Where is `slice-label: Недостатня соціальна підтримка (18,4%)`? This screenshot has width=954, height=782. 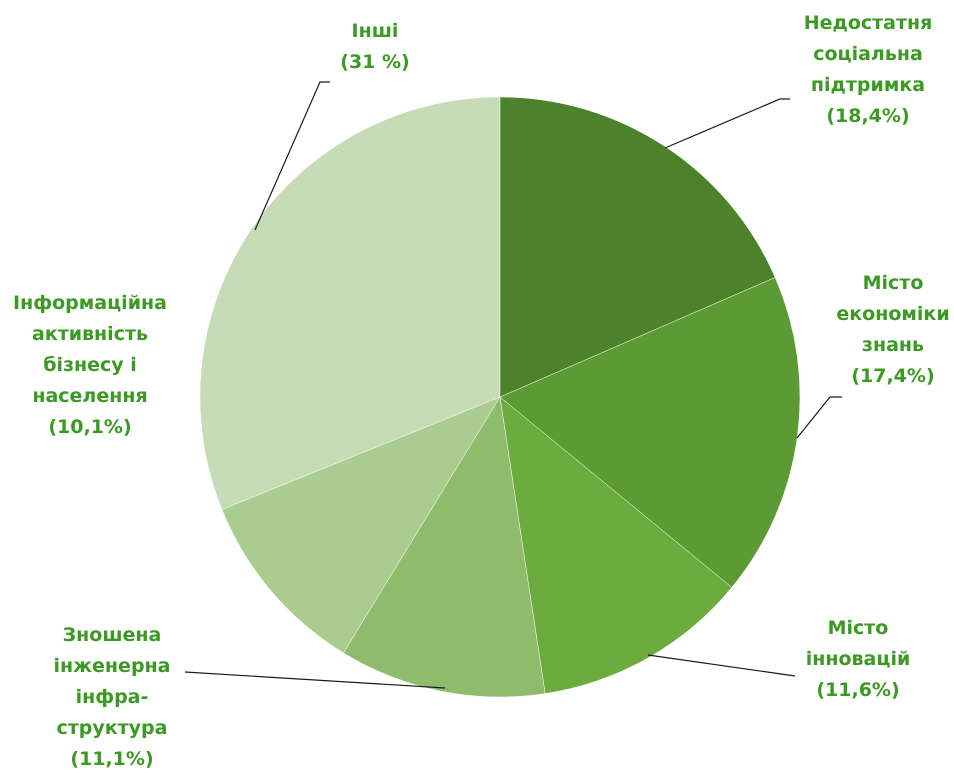 slice-label: Недостатня соціальна підтримка (18,4%) is located at coordinates (868, 70).